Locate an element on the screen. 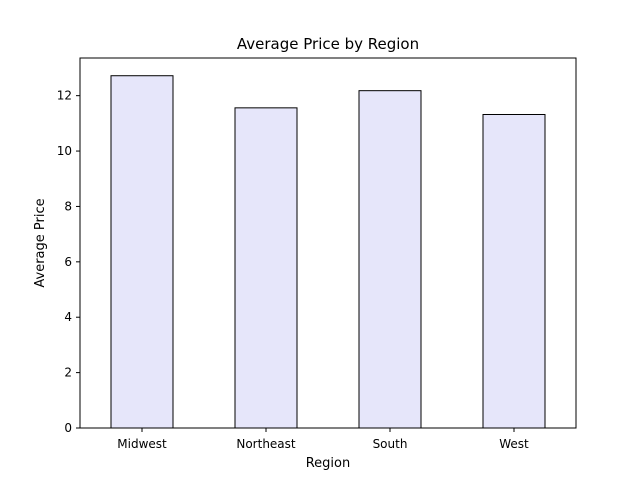 The width and height of the screenshot is (640, 480). x-tick-label: South is located at coordinates (390, 444).